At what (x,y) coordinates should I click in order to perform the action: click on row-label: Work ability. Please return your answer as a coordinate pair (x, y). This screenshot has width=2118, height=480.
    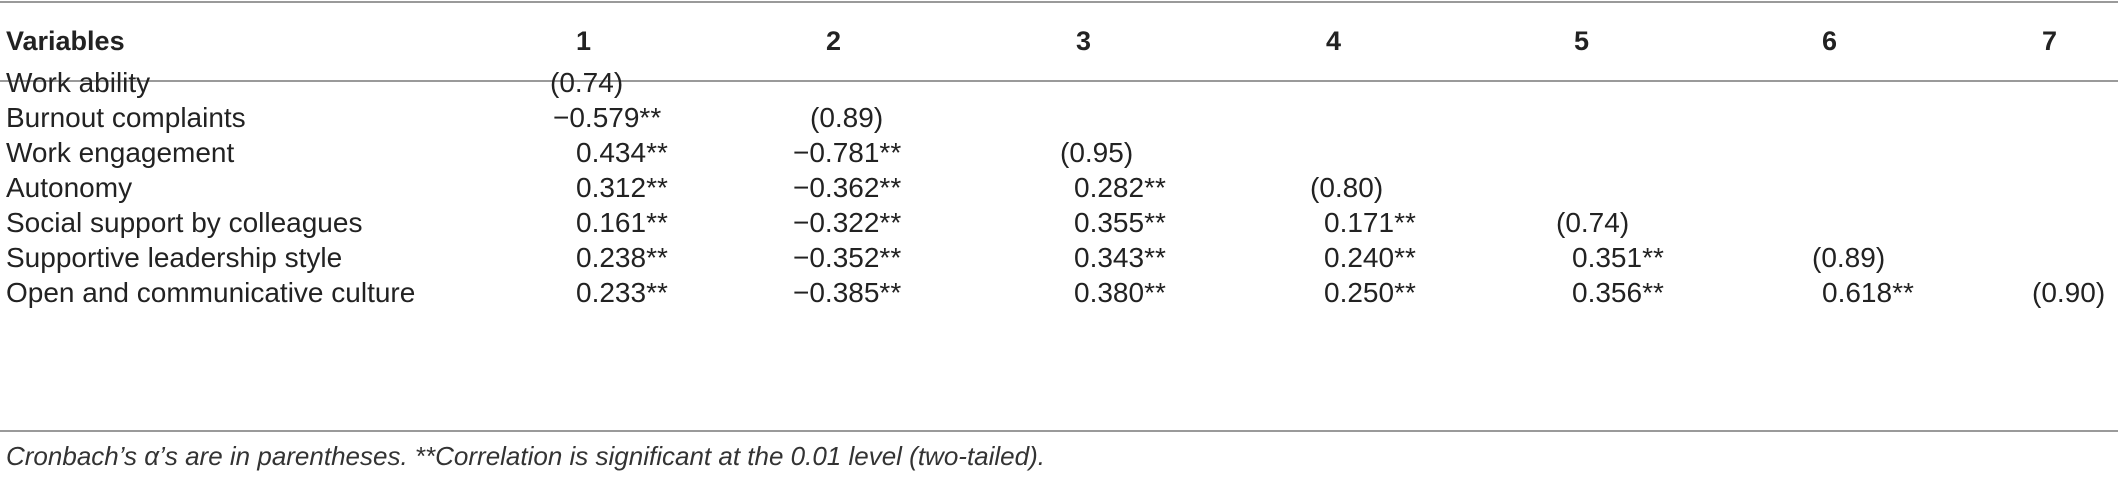
    Looking at the image, I should click on (78, 82).